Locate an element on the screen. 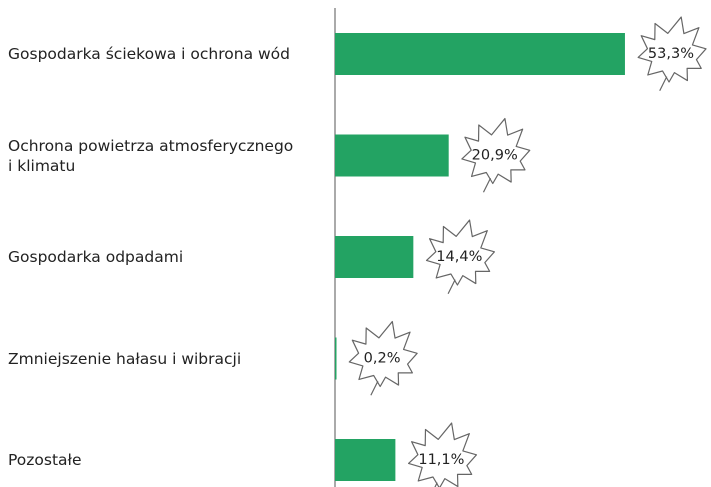 This screenshot has width=711, height=487. category-label: Gospodarka odpadami is located at coordinates (96, 257).